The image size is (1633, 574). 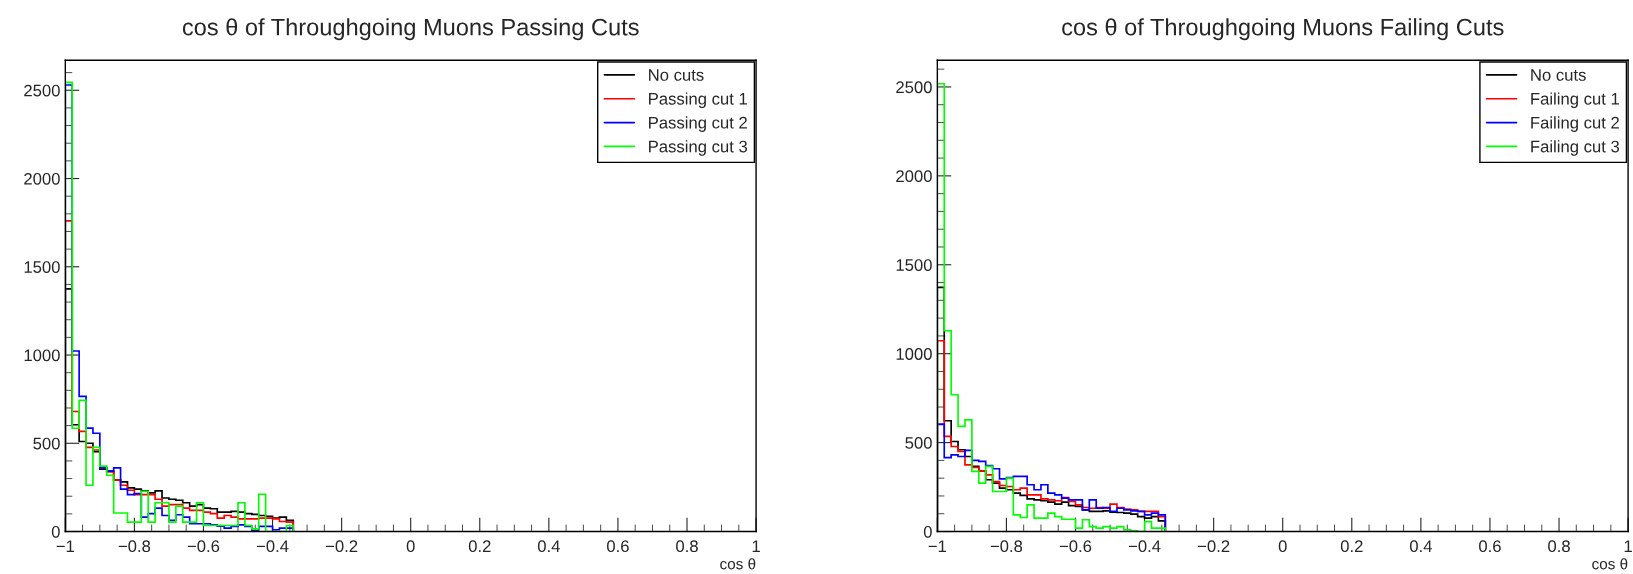 I want to click on legend-label: Failing cut 1, so click(x=1575, y=100).